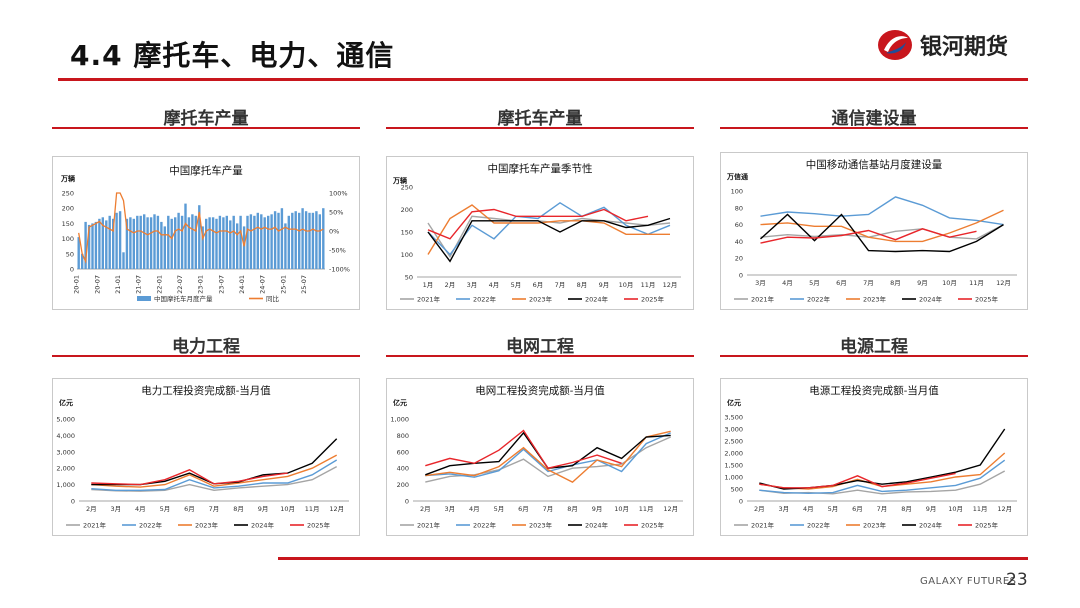 This screenshot has width=1080, height=608. Describe the element at coordinates (118, 284) in the screenshot. I see `x-tick-label: 21-01` at that location.